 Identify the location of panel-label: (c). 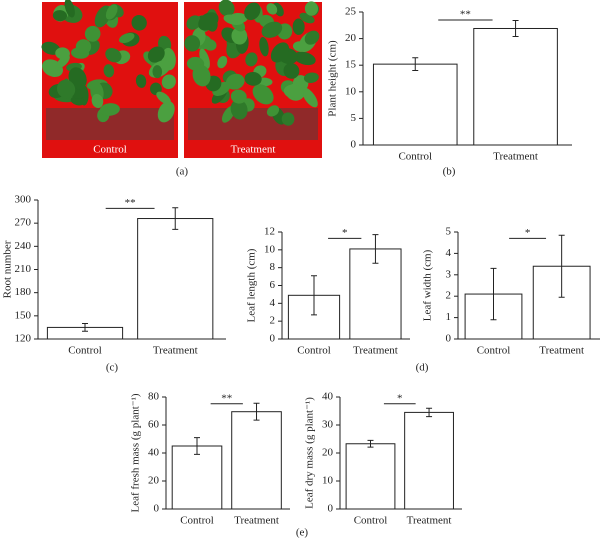
(112, 368).